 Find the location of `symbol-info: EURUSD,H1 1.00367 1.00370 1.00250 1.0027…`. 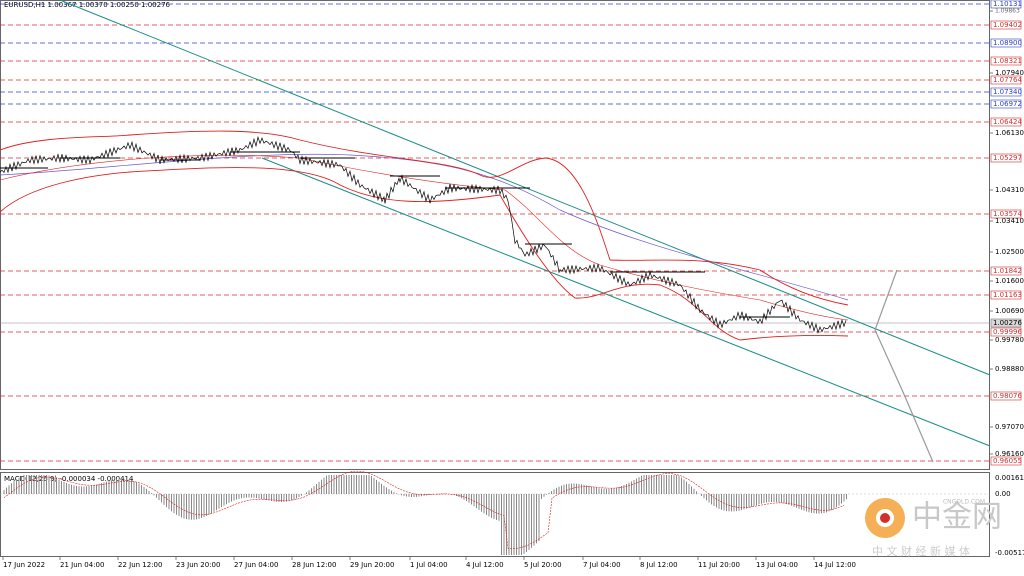

symbol-info: EURUSD,H1 1.00367 1.00370 1.00250 1.0027… is located at coordinates (87, 5).